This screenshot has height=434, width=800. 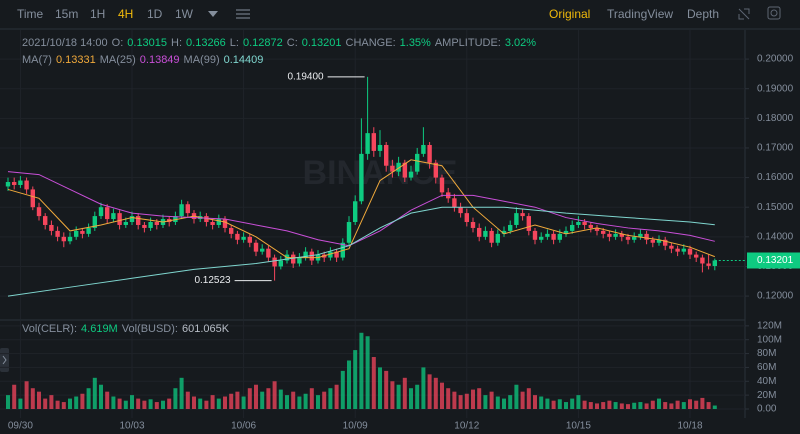 What do you see at coordinates (147, 43) in the screenshot?
I see `legend-value: 0.13015` at bounding box center [147, 43].